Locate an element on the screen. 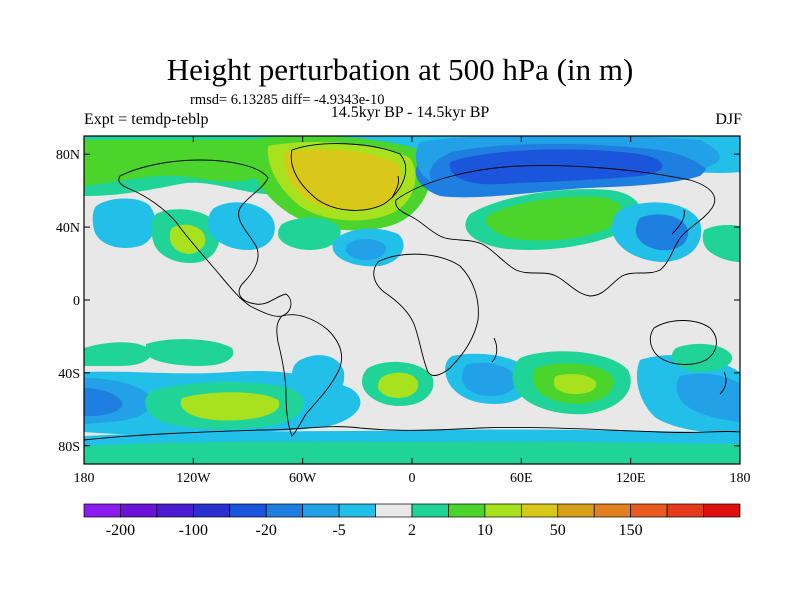 The height and width of the screenshot is (600, 800). lon-tick-label: 120E is located at coordinates (631, 478).